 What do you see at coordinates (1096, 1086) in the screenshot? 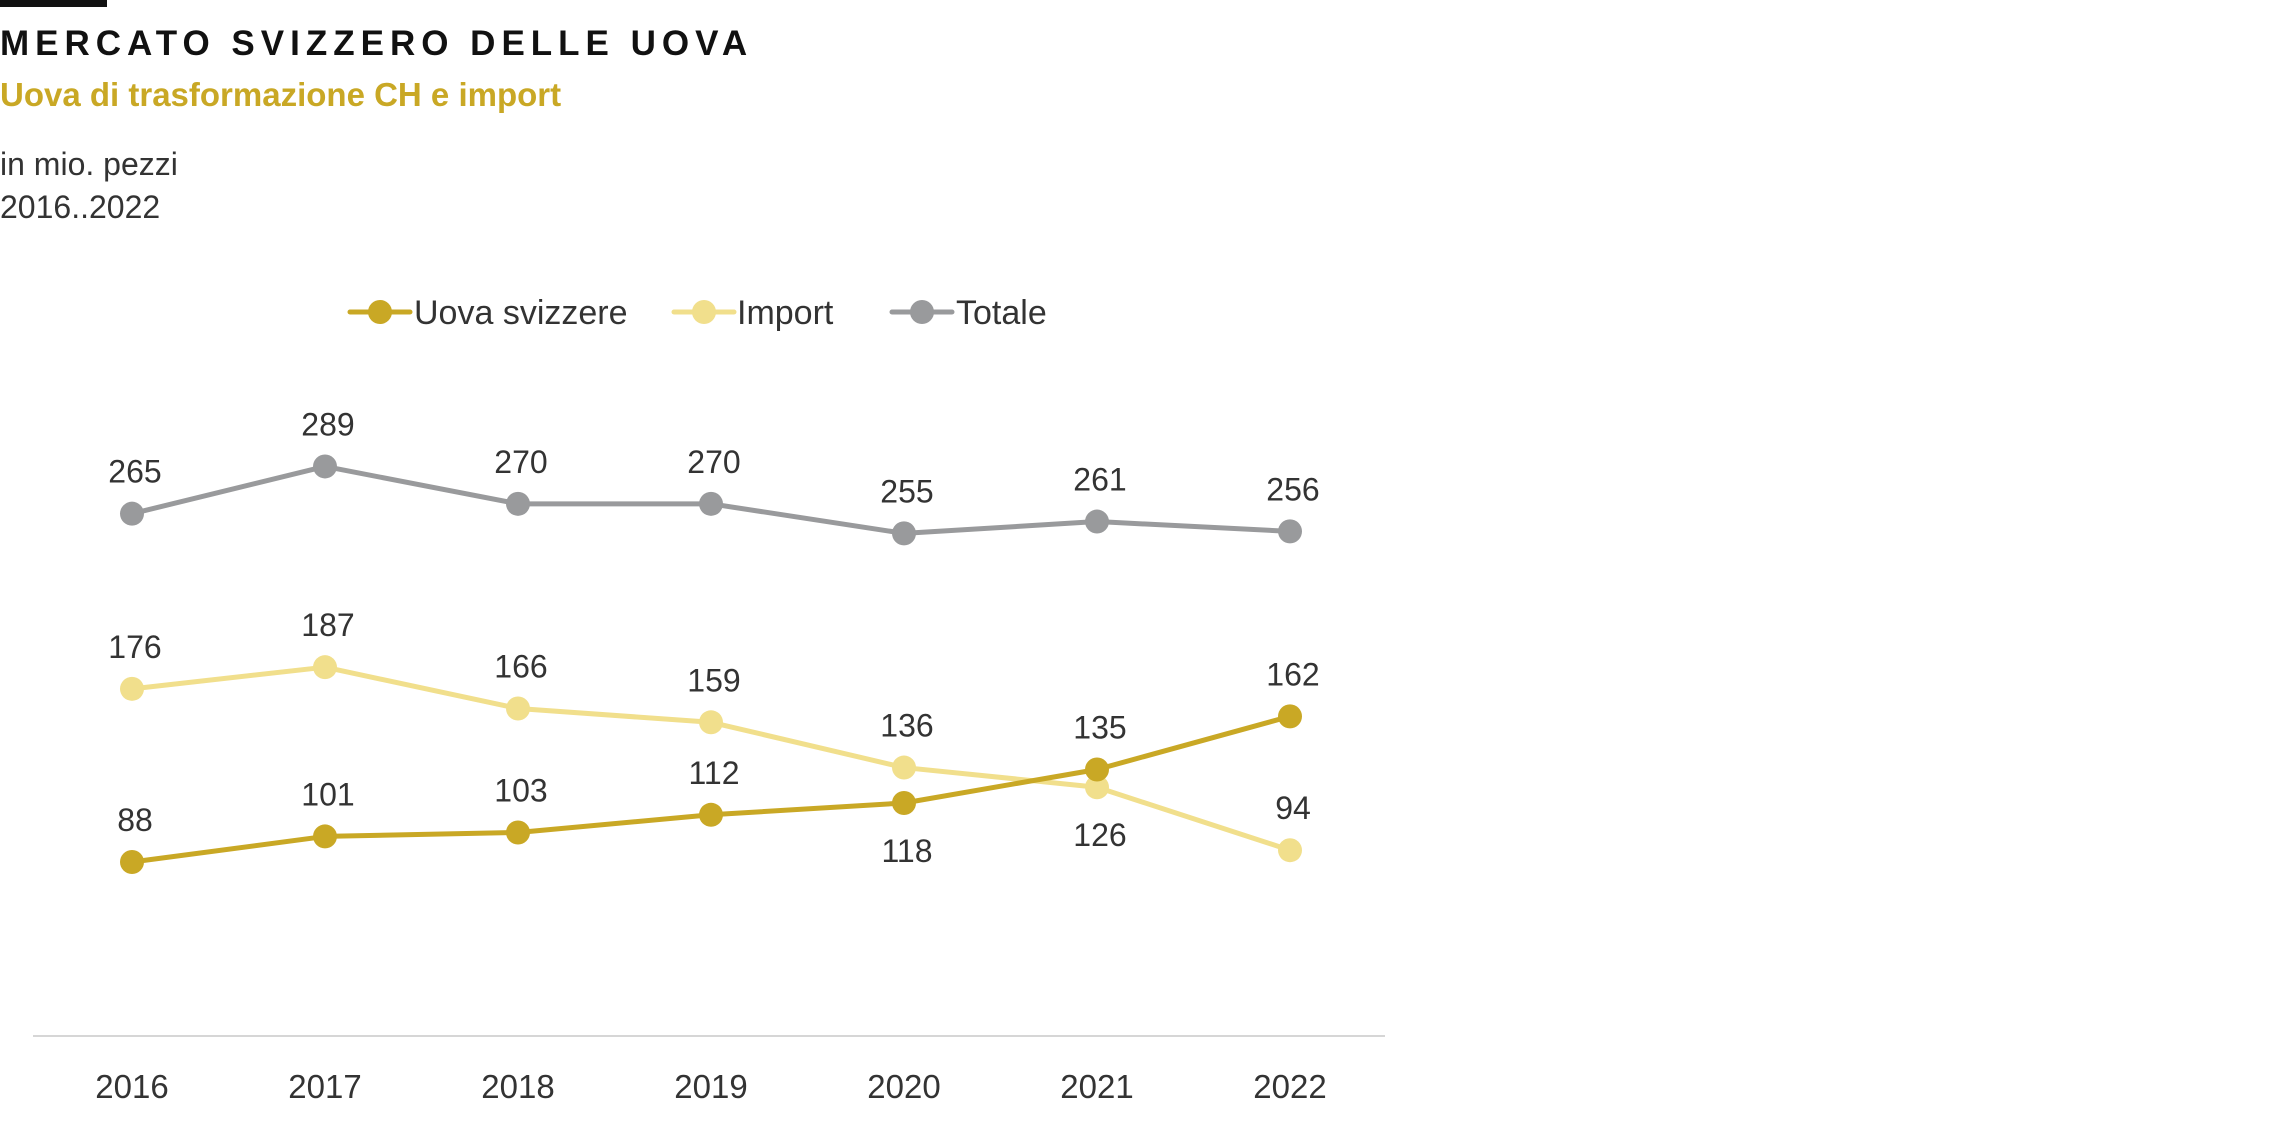
I see `x-tick-label: 2021` at bounding box center [1096, 1086].